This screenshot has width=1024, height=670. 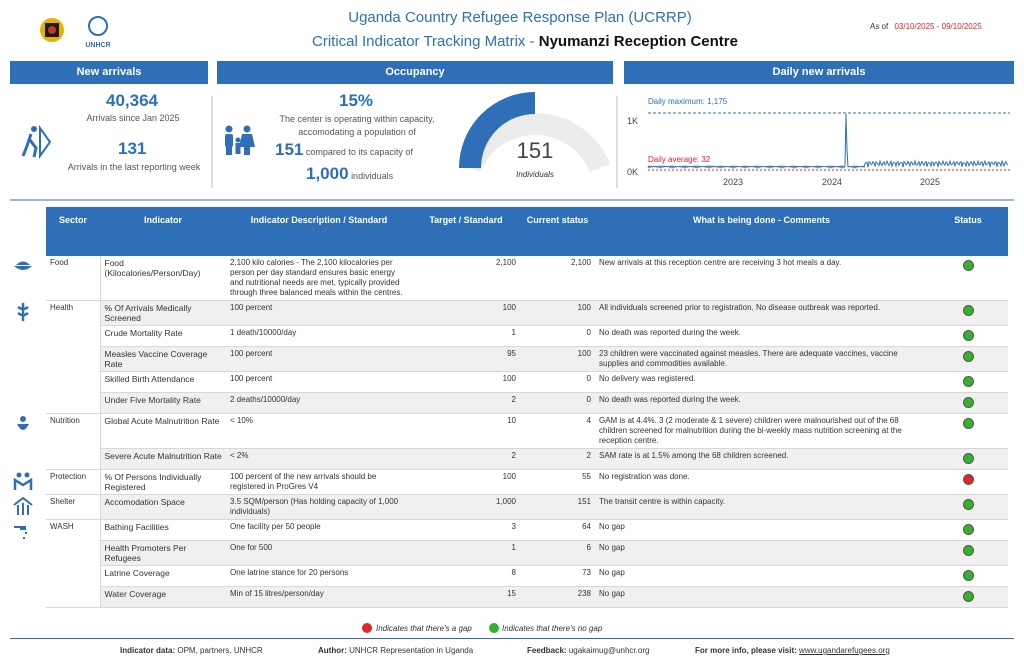 What do you see at coordinates (968, 231) in the screenshot?
I see `column-header: Status` at bounding box center [968, 231].